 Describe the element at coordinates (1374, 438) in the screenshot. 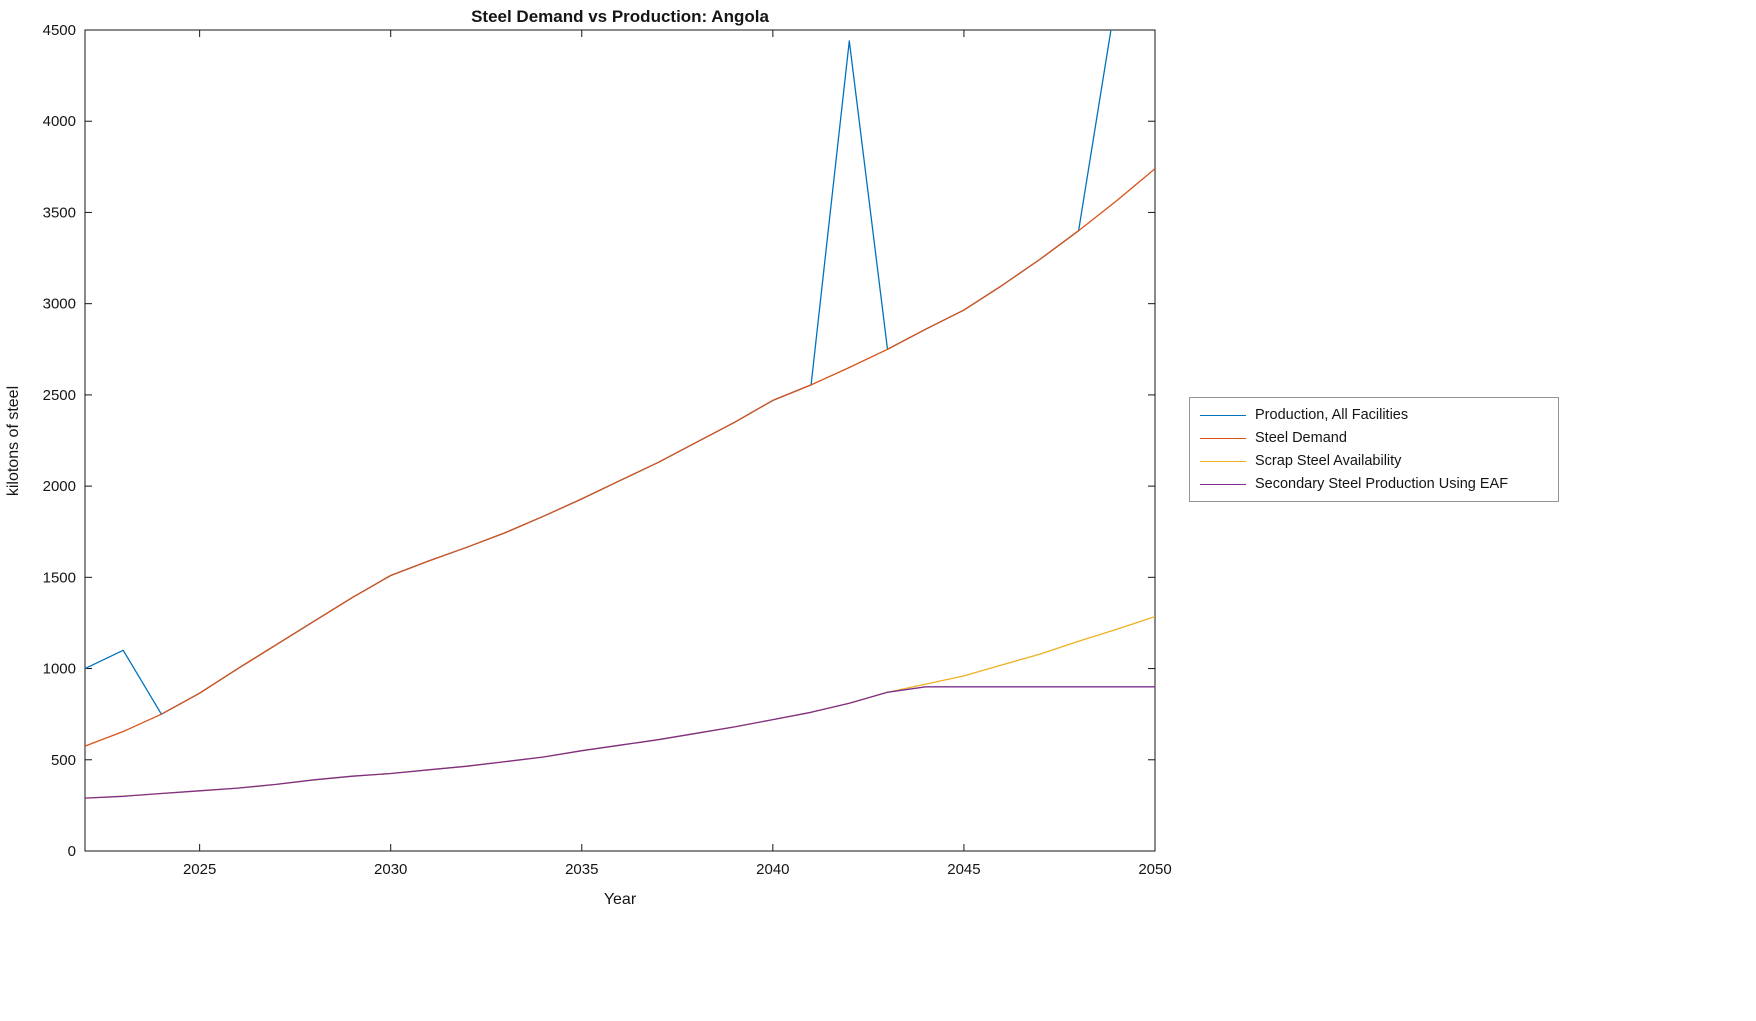

I see `legend-entry-steel-demand: Steel Demand` at that location.